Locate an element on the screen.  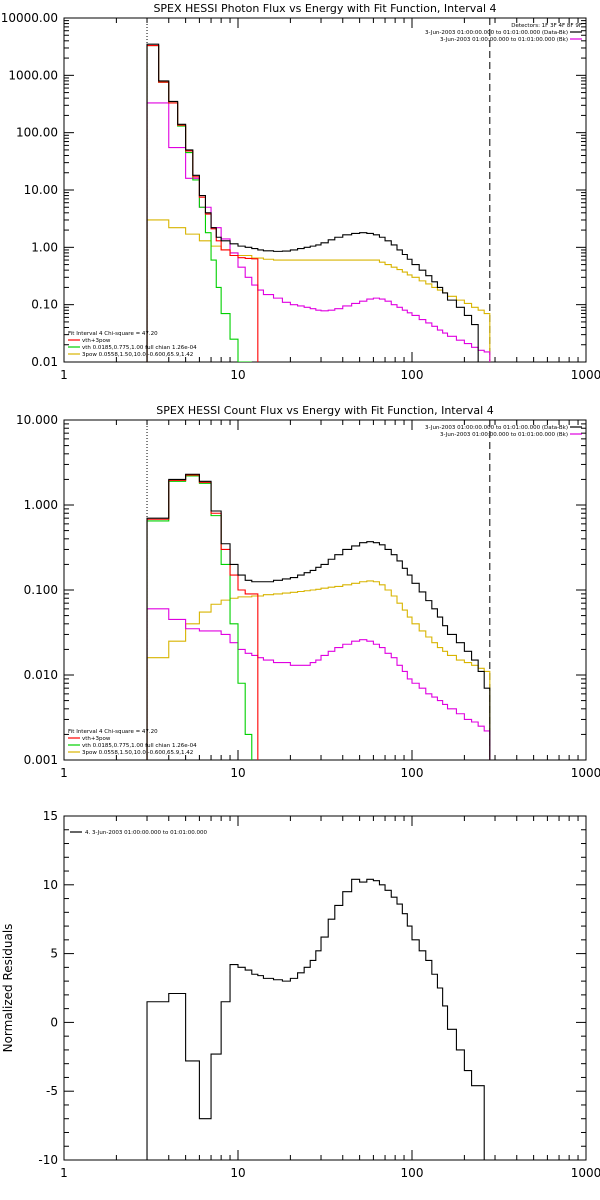
y-tick-label: 10.00 is located at coordinates (41, 190).